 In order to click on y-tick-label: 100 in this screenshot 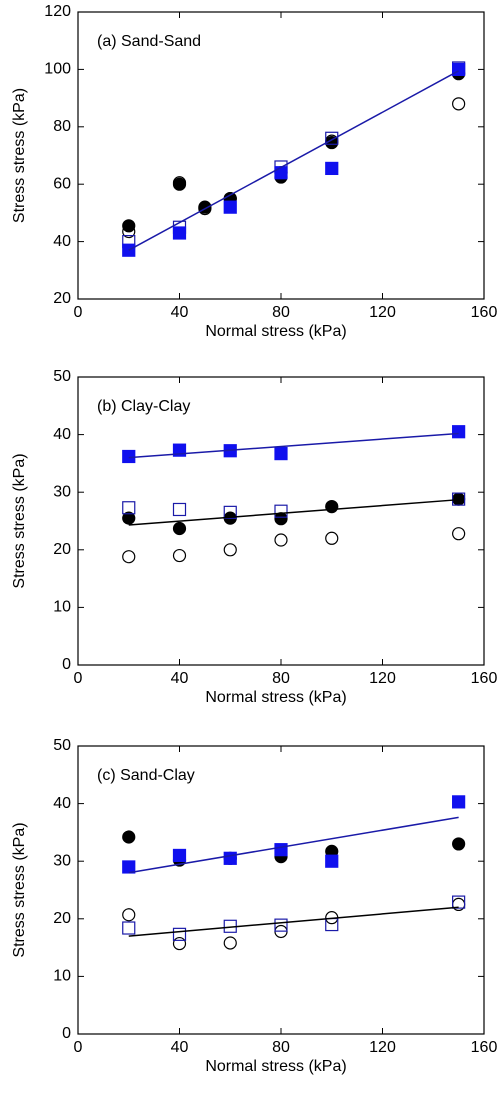, I will do `click(57, 69)`.